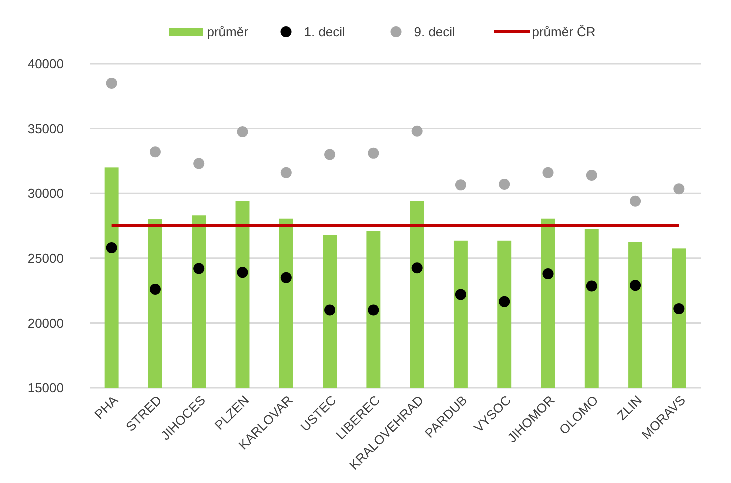  I want to click on y-tick-label: 20000, so click(46, 323).